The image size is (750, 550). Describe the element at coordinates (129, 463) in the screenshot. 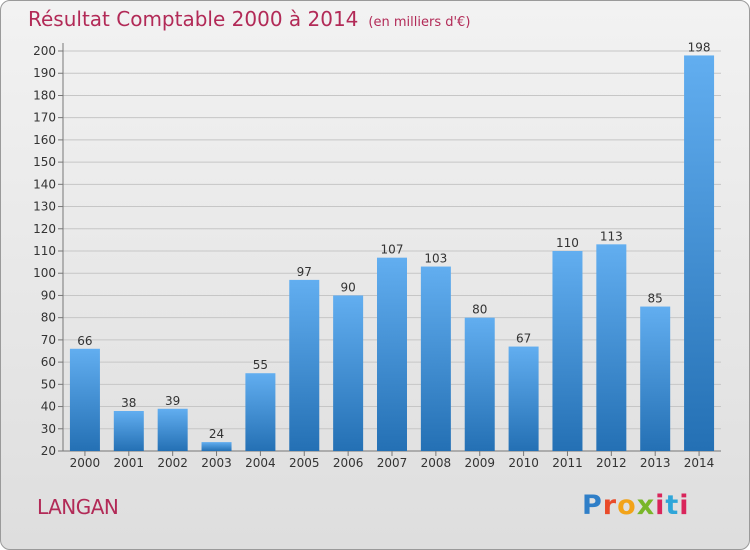

I see `x-tick-label: 2001` at that location.